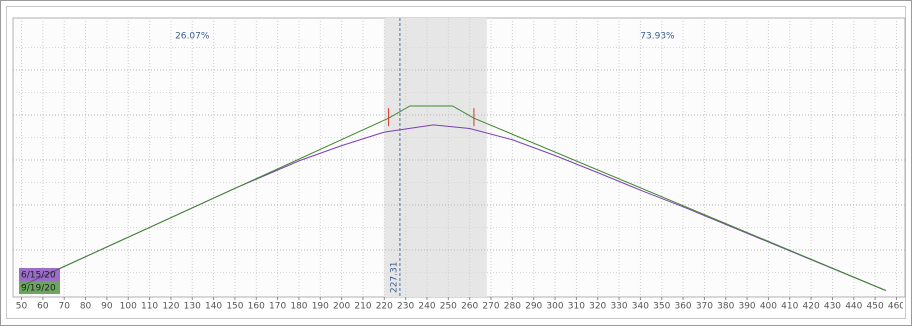 The width and height of the screenshot is (912, 326). What do you see at coordinates (657, 37) in the screenshot?
I see `annotation: 73.93%` at bounding box center [657, 37].